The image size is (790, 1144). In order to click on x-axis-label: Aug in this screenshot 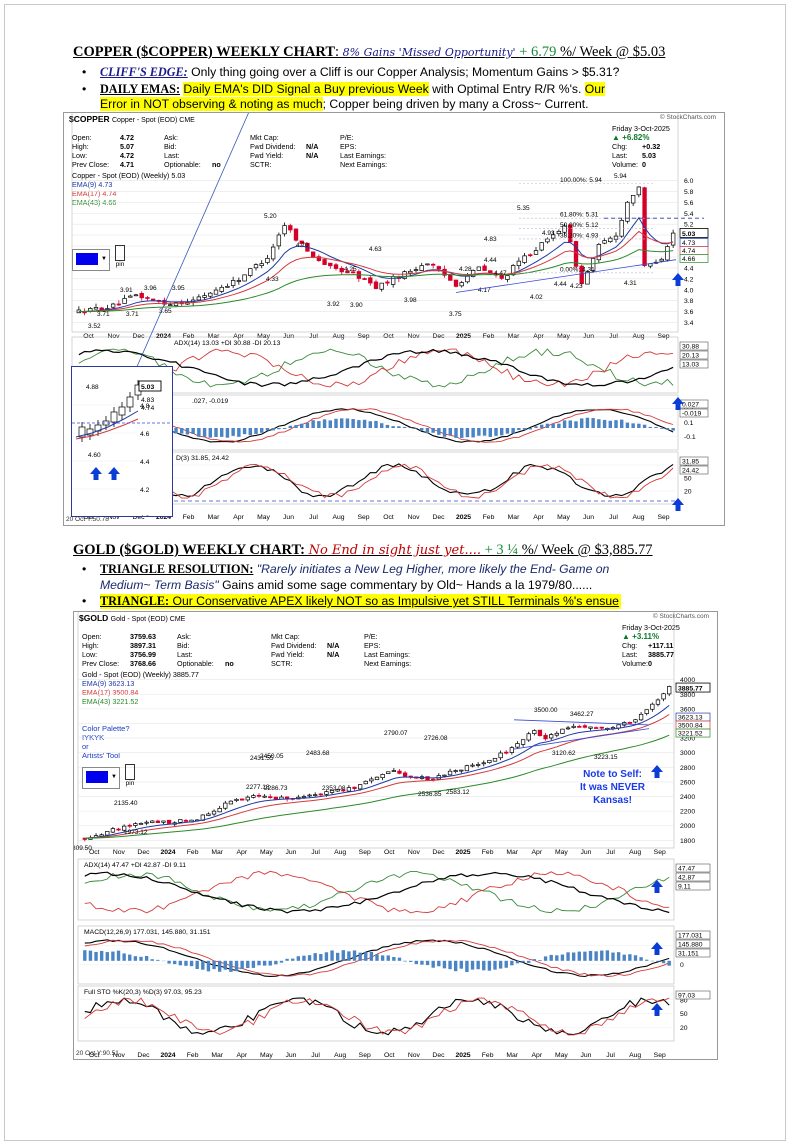, I will do `click(340, 852)`.